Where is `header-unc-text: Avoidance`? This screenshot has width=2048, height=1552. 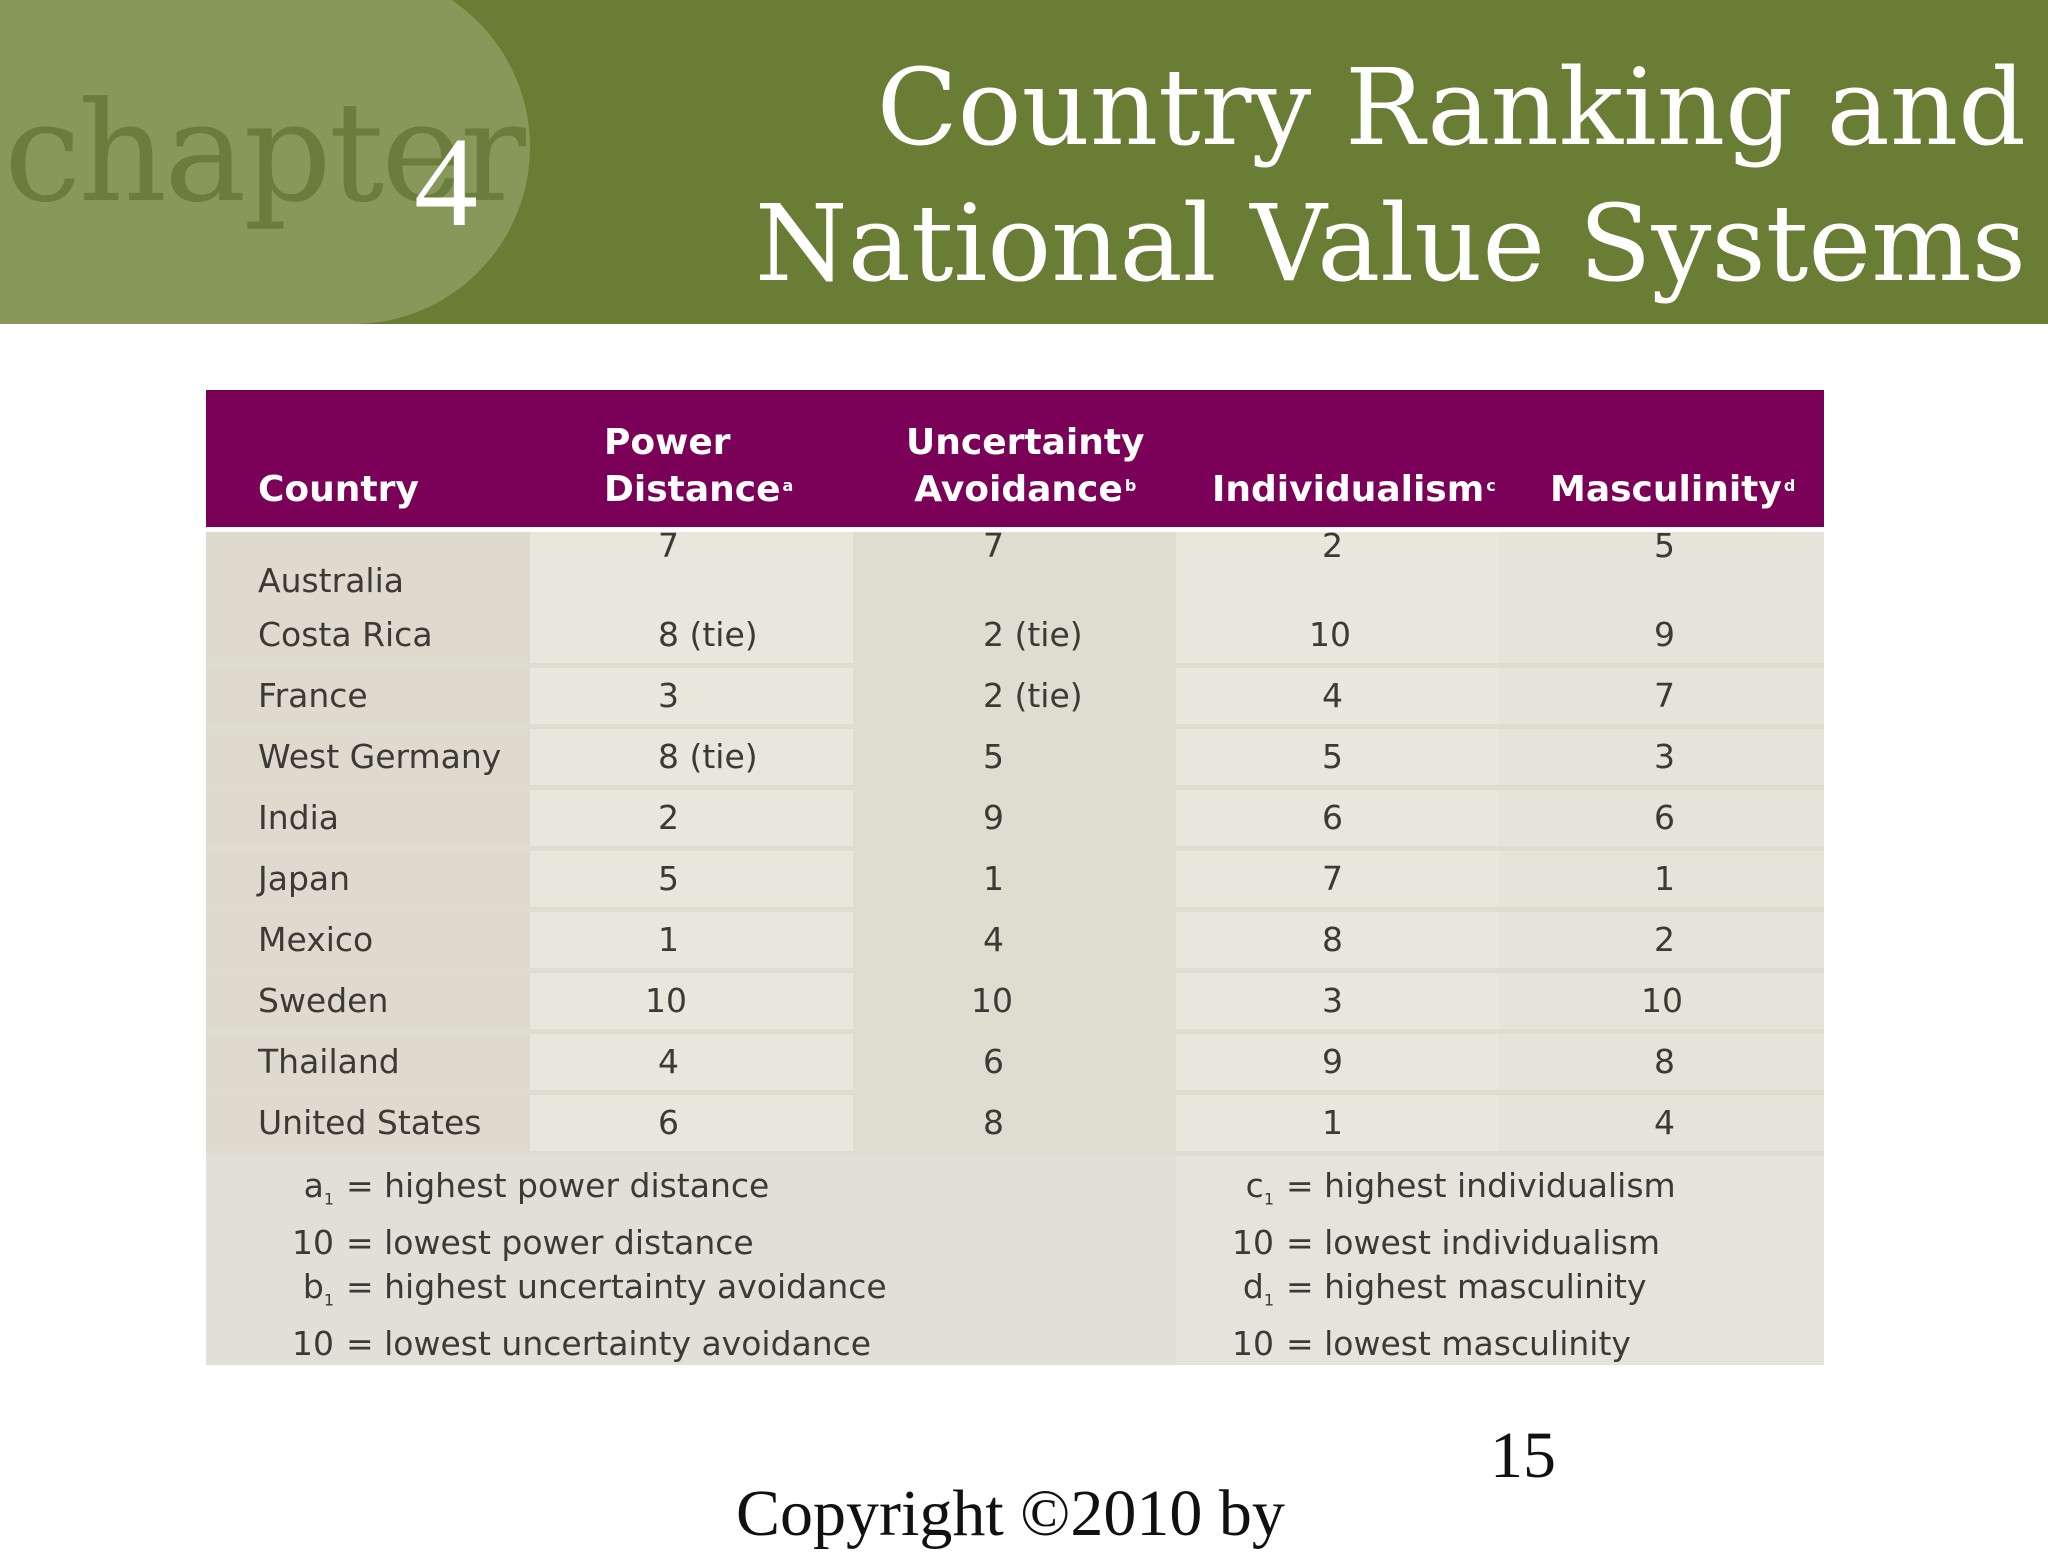
header-unc-text: Avoidance is located at coordinates (1018, 489).